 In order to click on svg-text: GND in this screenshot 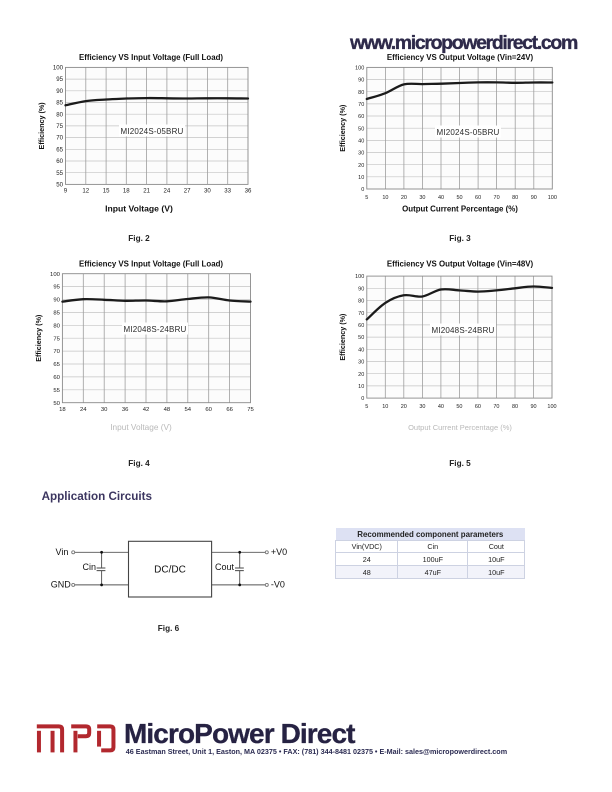, I will do `click(61, 585)`.